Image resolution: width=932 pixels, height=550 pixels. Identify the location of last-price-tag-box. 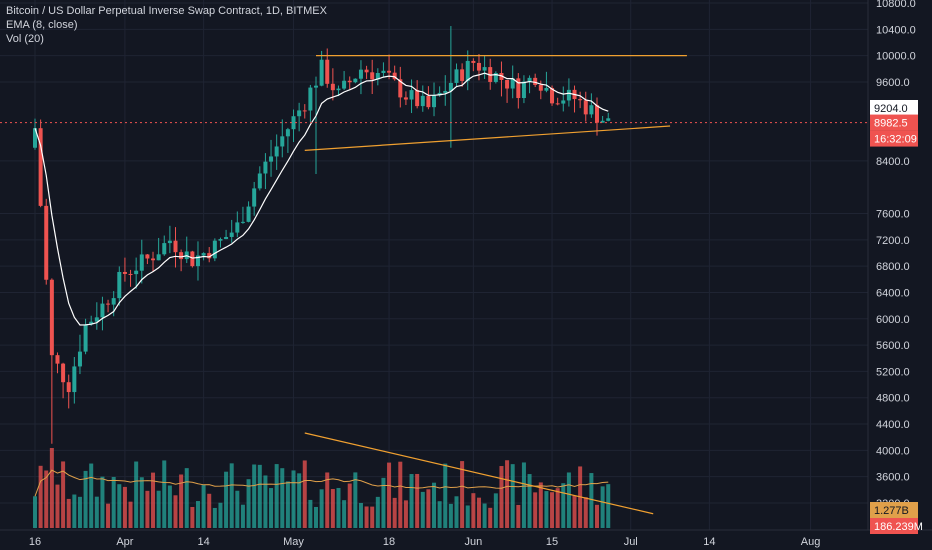
(894, 122).